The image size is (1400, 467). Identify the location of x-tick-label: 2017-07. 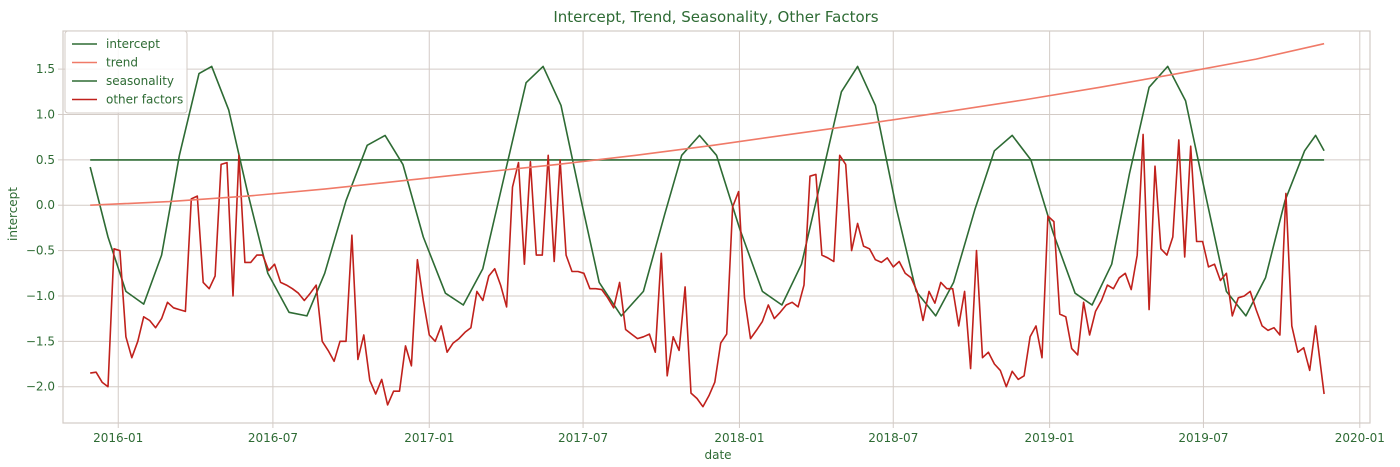
(583, 438).